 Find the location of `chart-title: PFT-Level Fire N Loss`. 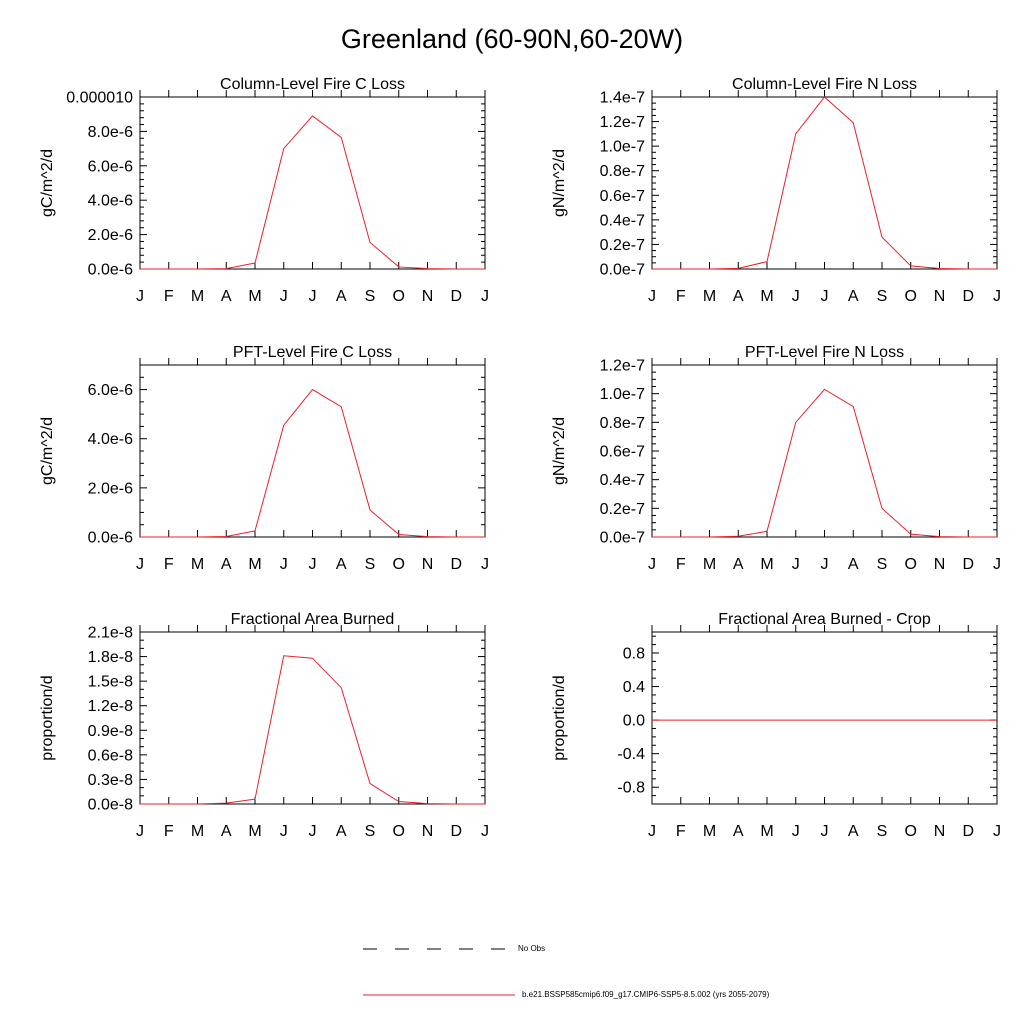

chart-title: PFT-Level Fire N Loss is located at coordinates (824, 352).